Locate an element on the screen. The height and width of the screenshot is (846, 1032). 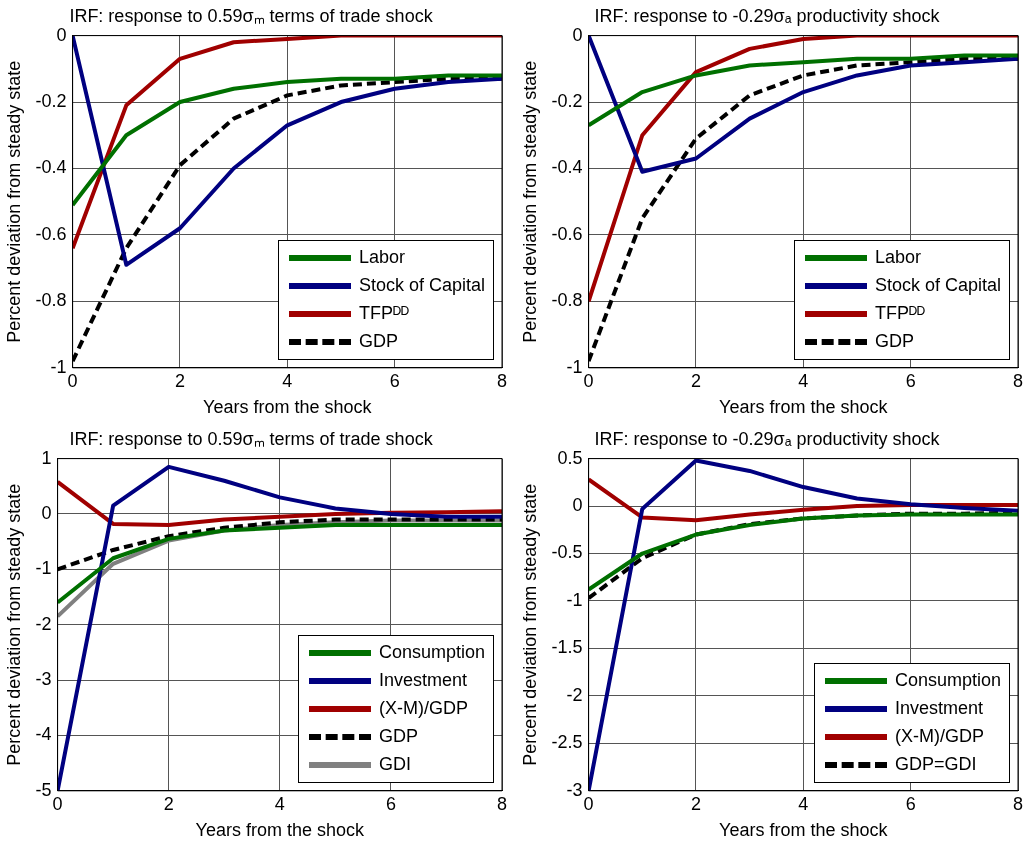
y-tick-label: -2.5 is located at coordinates (567, 742).